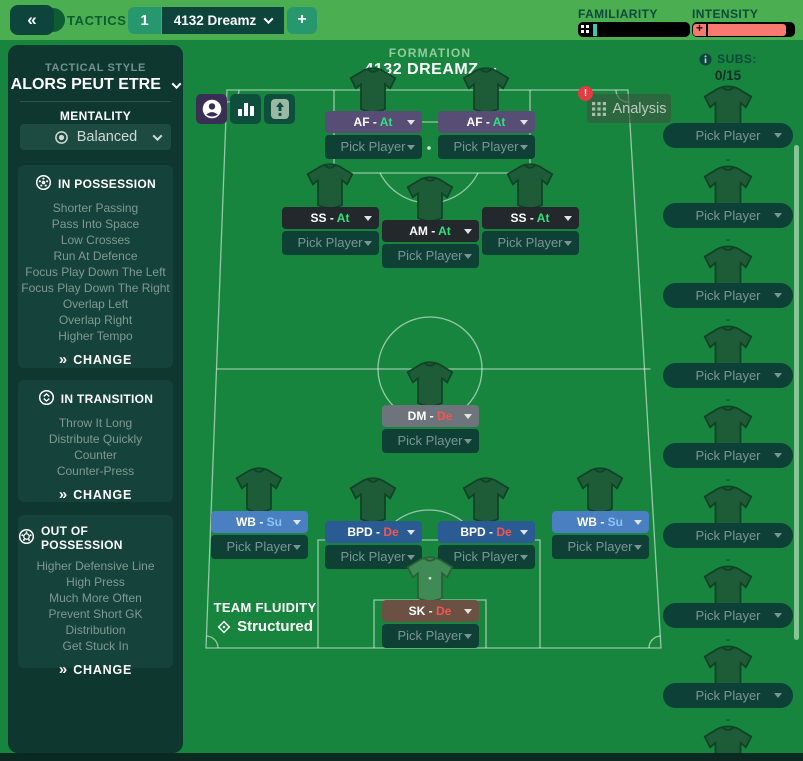  I want to click on analysis-button: ! Analysis, so click(624, 104).